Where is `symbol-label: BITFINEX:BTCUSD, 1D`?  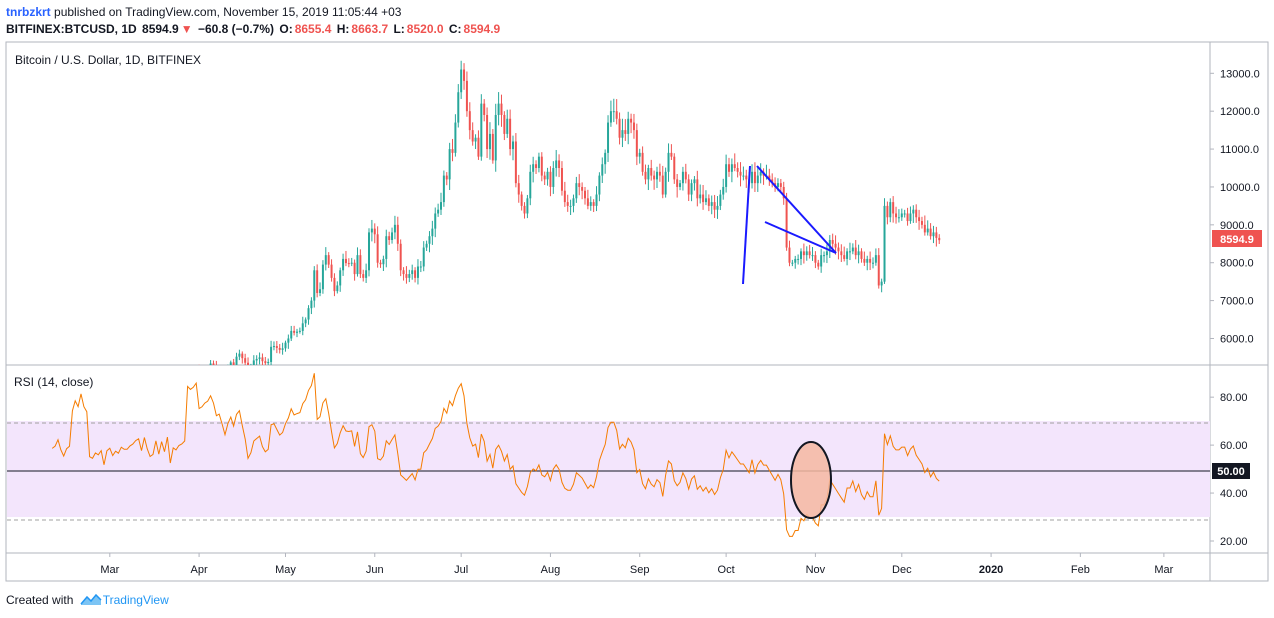
symbol-label: BITFINEX:BTCUSD, 1D is located at coordinates (71, 29).